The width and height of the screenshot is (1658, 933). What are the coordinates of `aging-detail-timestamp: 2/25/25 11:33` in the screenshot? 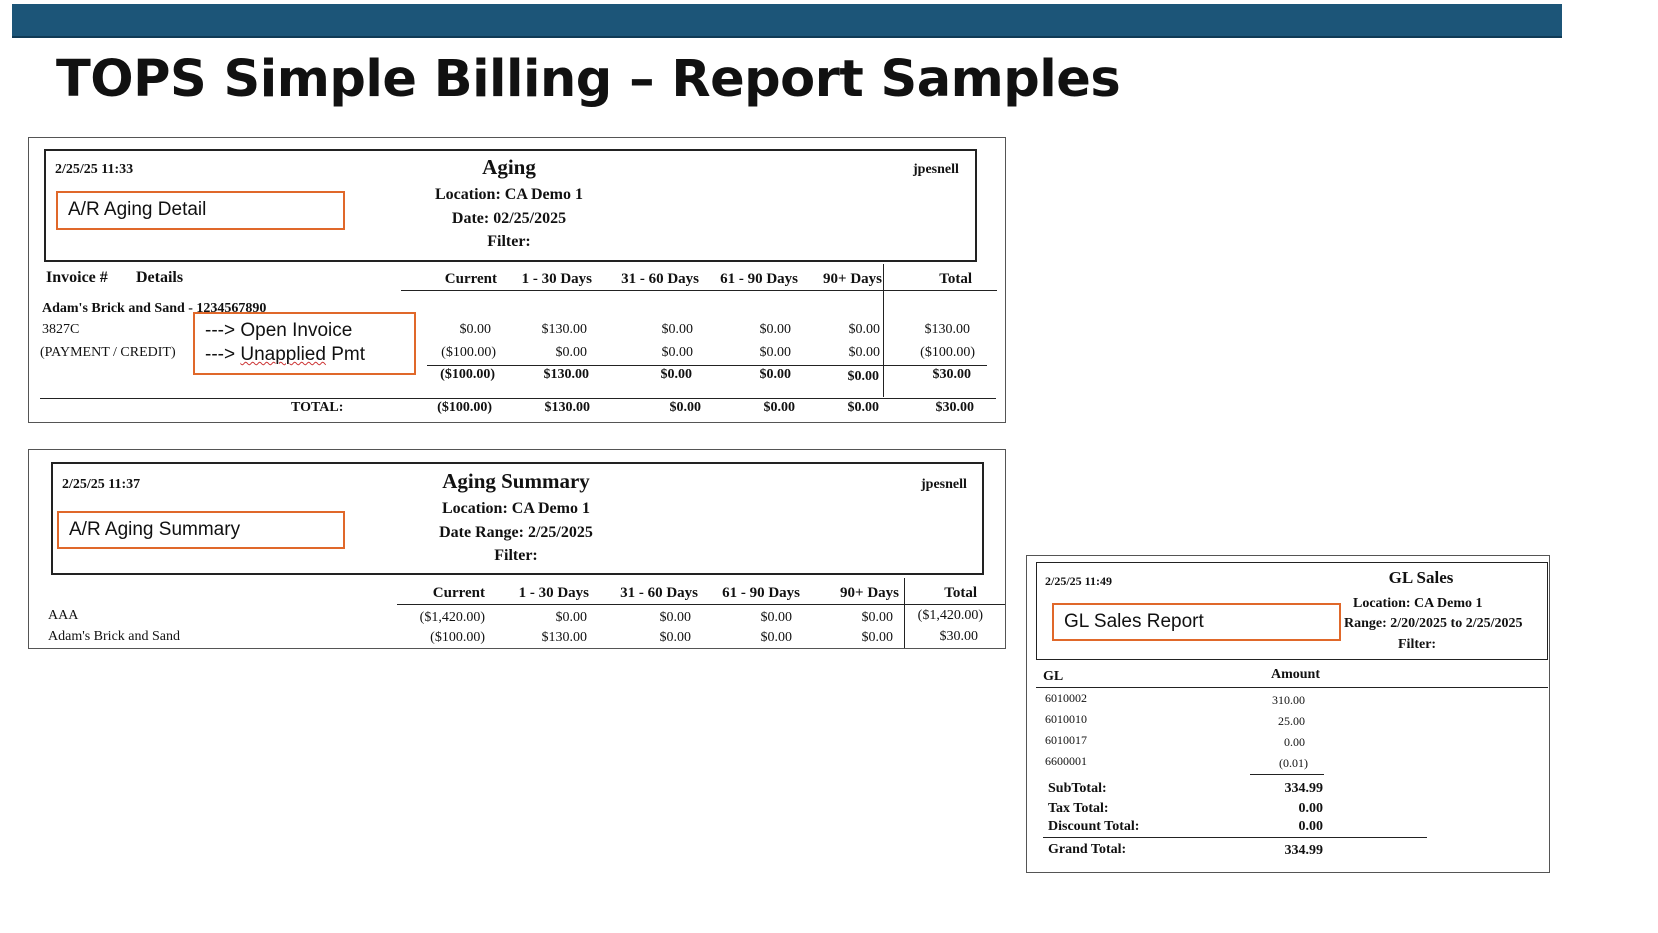 It's located at (94, 169).